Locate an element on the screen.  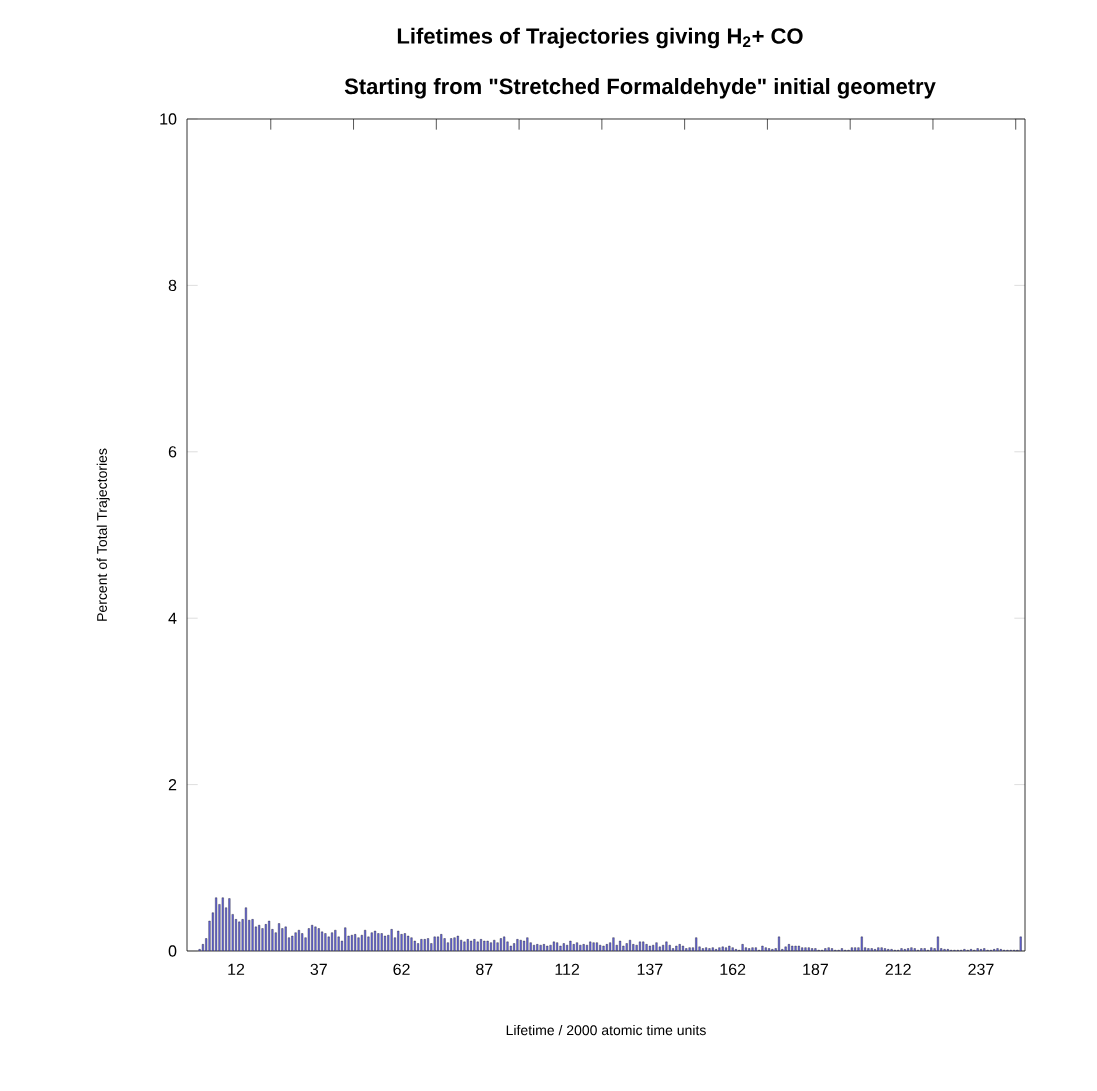
y-axis-title: Percent of Total Trajectories is located at coordinates (103, 534).